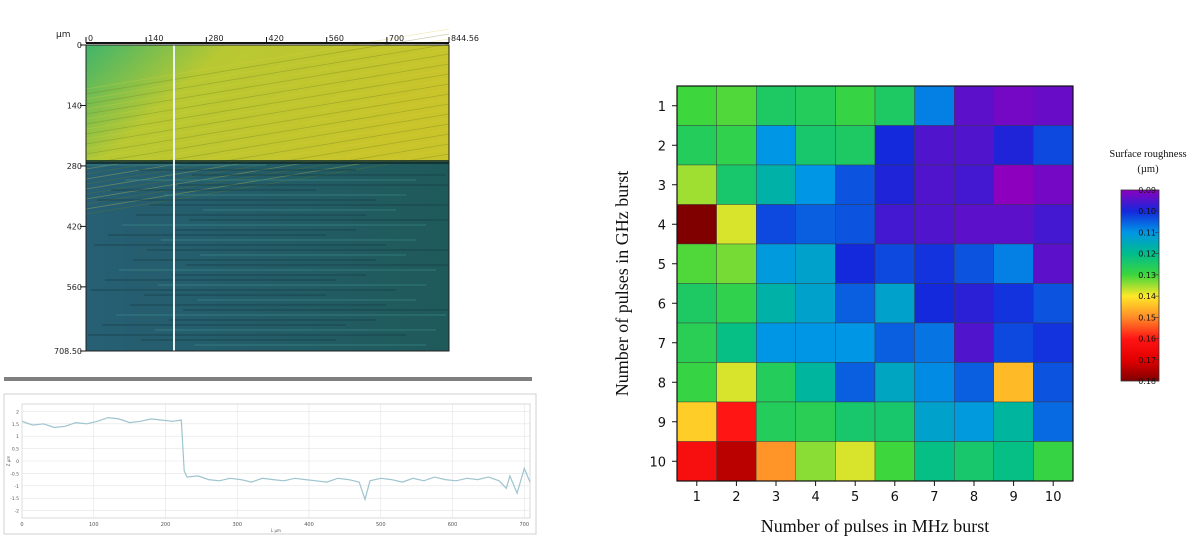  I want to click on colorbar-tick-label: 0.18, so click(1147, 381).